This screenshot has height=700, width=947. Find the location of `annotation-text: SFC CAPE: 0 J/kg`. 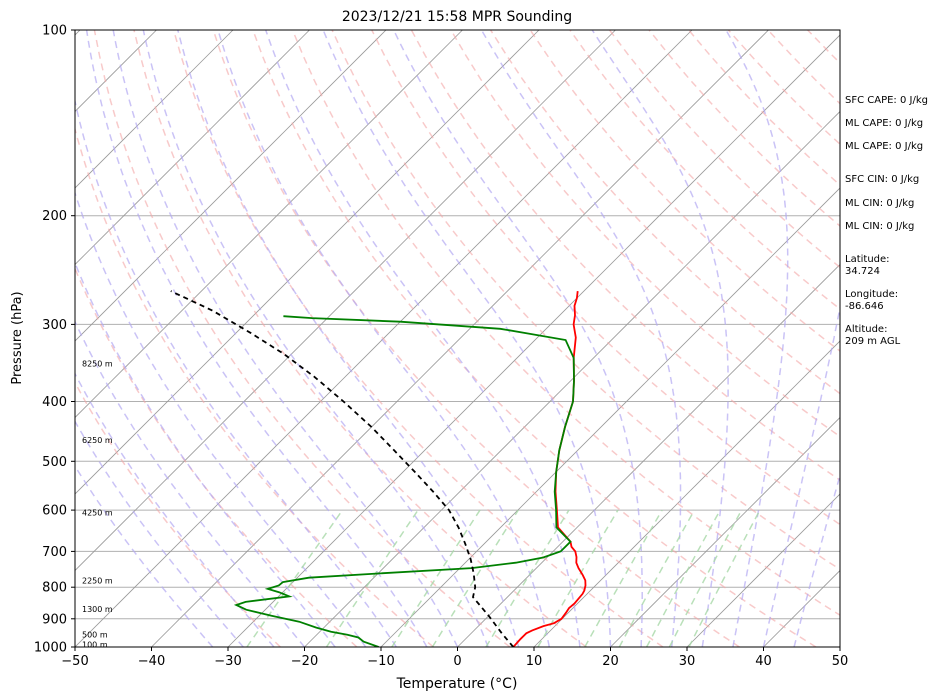

annotation-text: SFC CAPE: 0 J/kg is located at coordinates (886, 100).